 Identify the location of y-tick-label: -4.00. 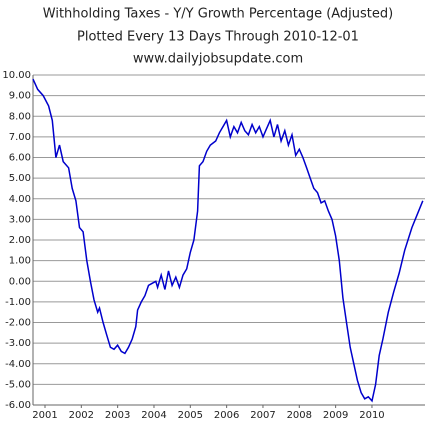
(18, 364).